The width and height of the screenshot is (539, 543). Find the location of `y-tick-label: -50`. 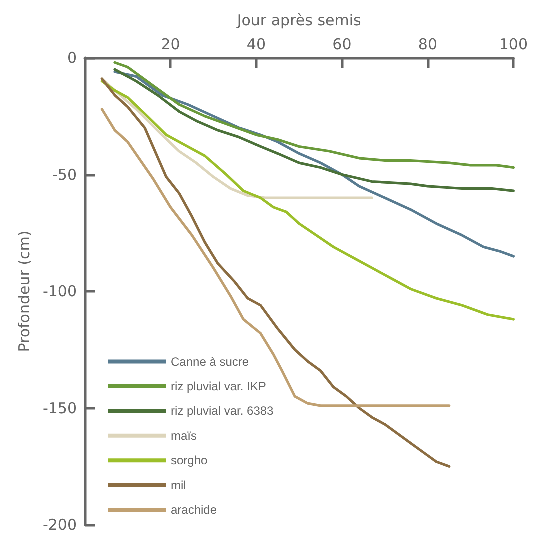

y-tick-label: -50 is located at coordinates (64, 175).